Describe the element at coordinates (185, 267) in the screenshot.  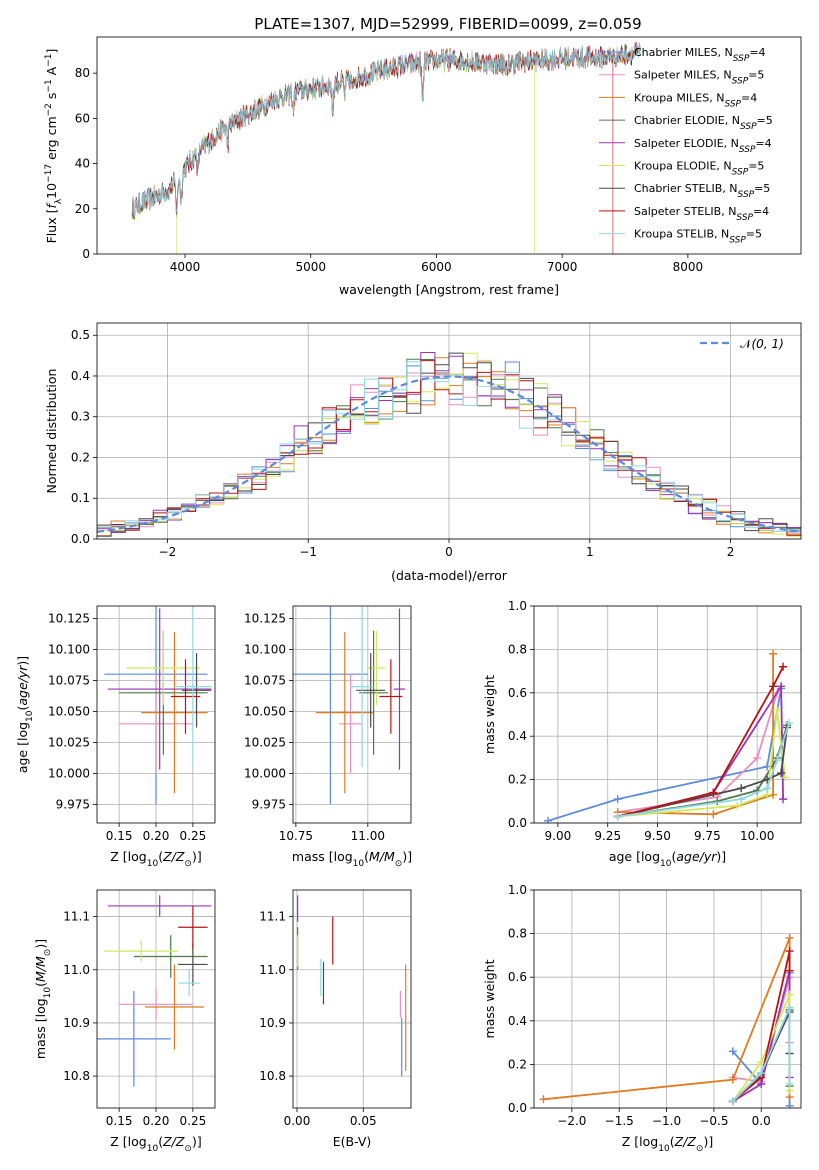
I see `tick-label-x: 4000` at that location.